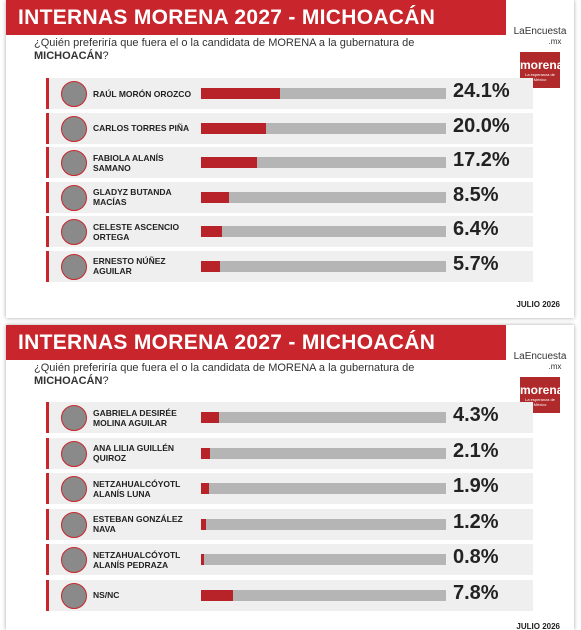  Describe the element at coordinates (476, 592) in the screenshot. I see `value-label: 7.8%` at that location.